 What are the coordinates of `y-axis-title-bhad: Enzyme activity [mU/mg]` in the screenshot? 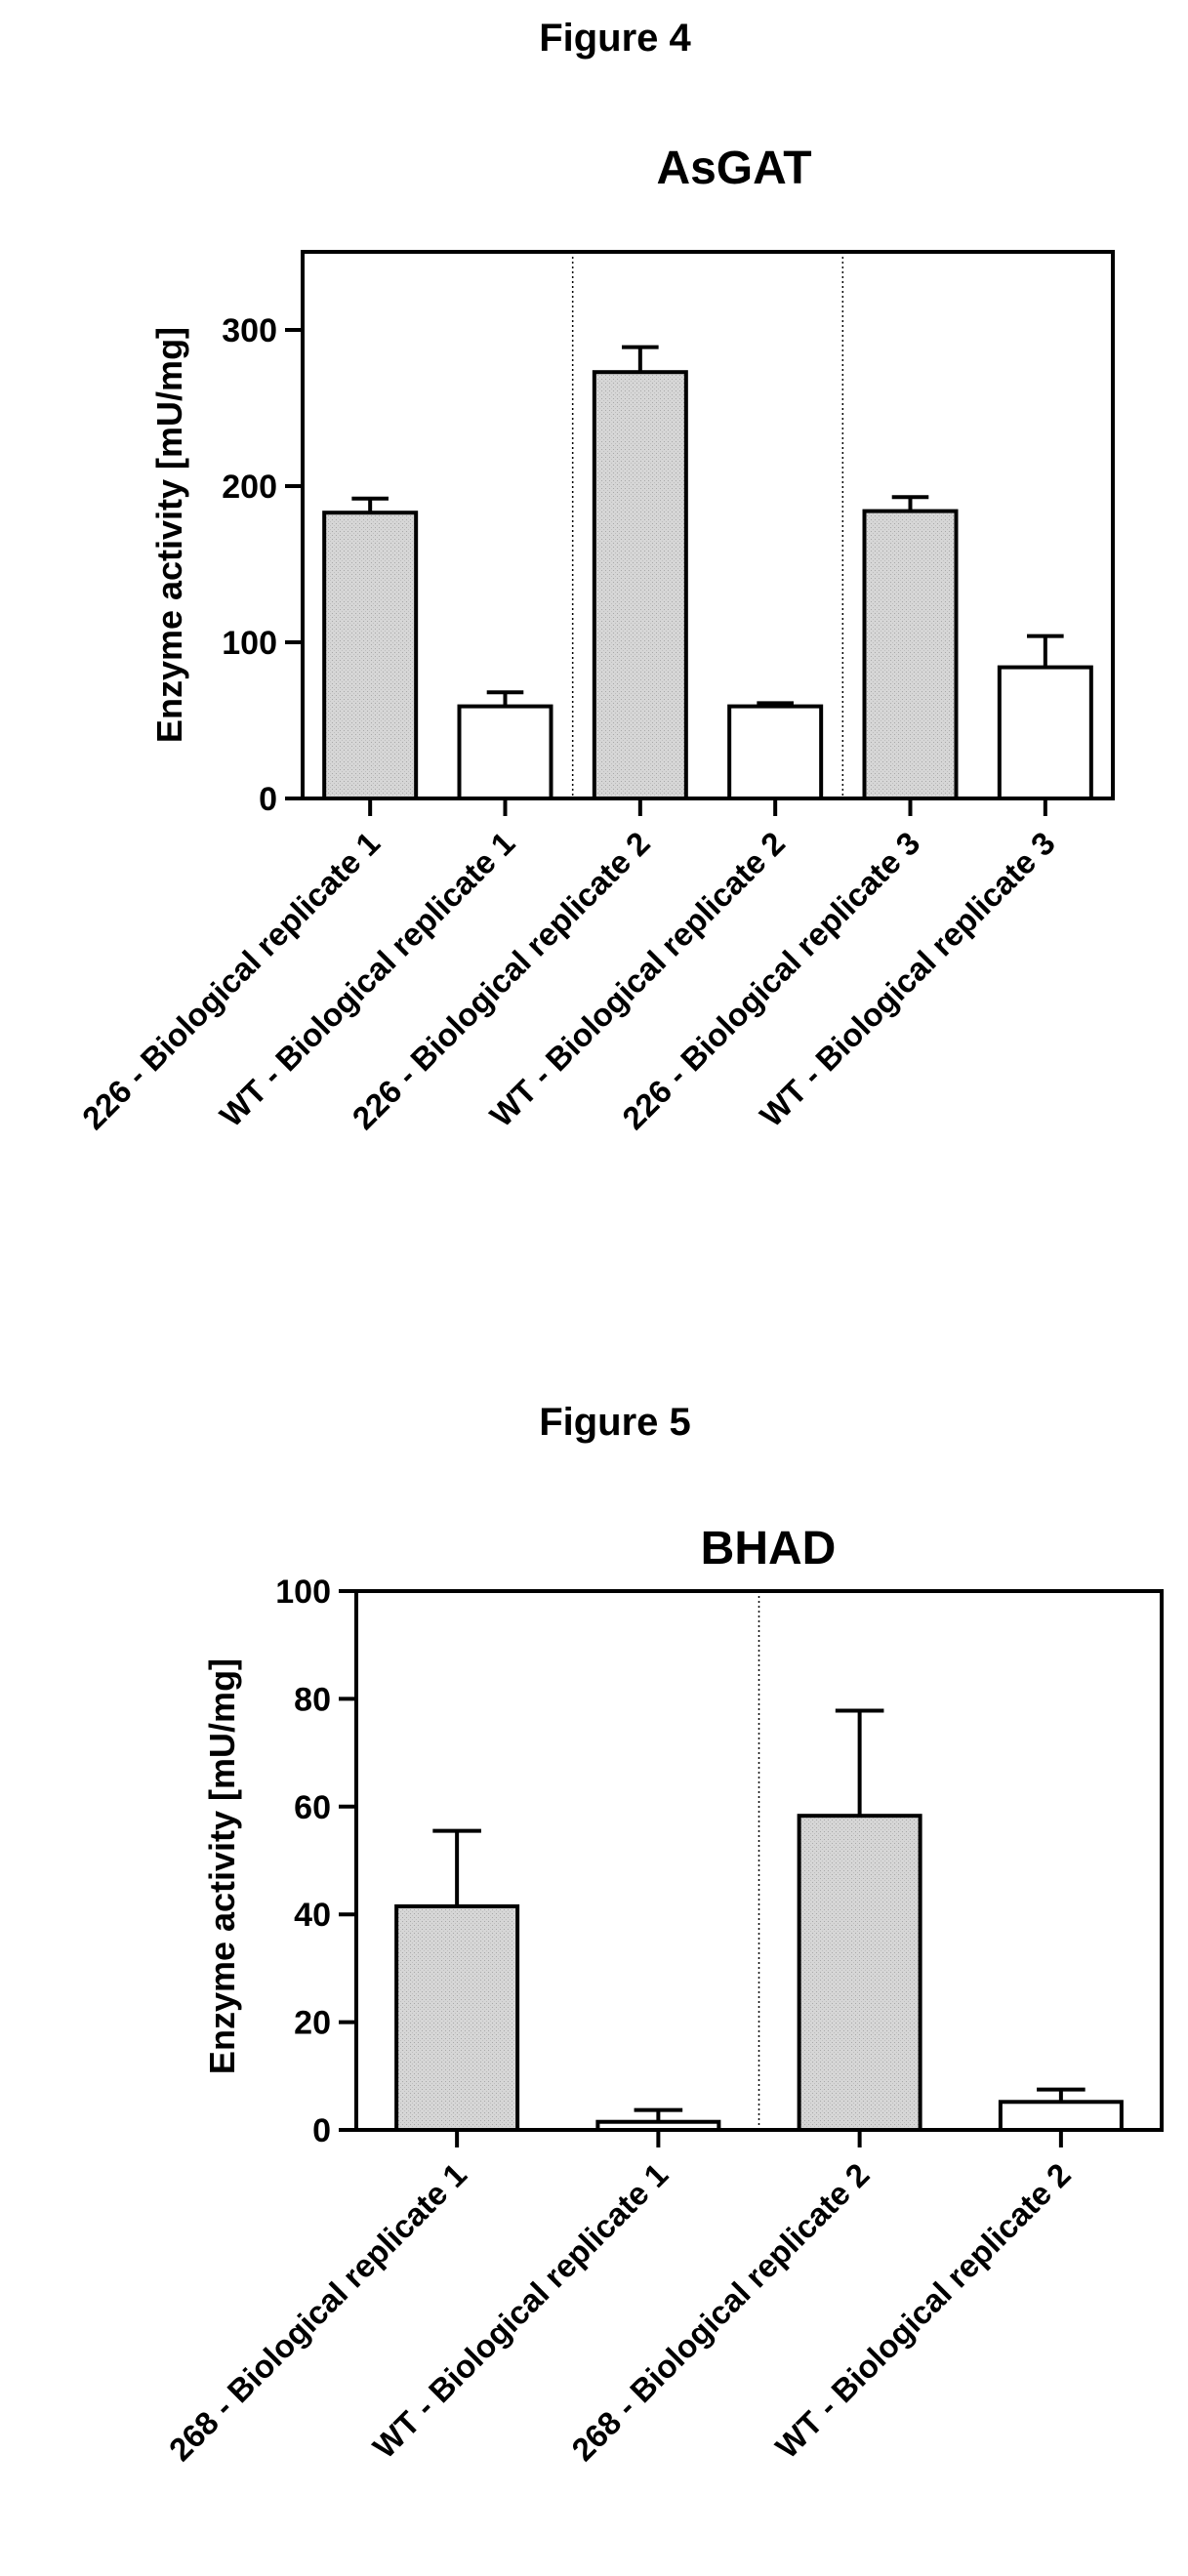 It's located at (222, 1866).